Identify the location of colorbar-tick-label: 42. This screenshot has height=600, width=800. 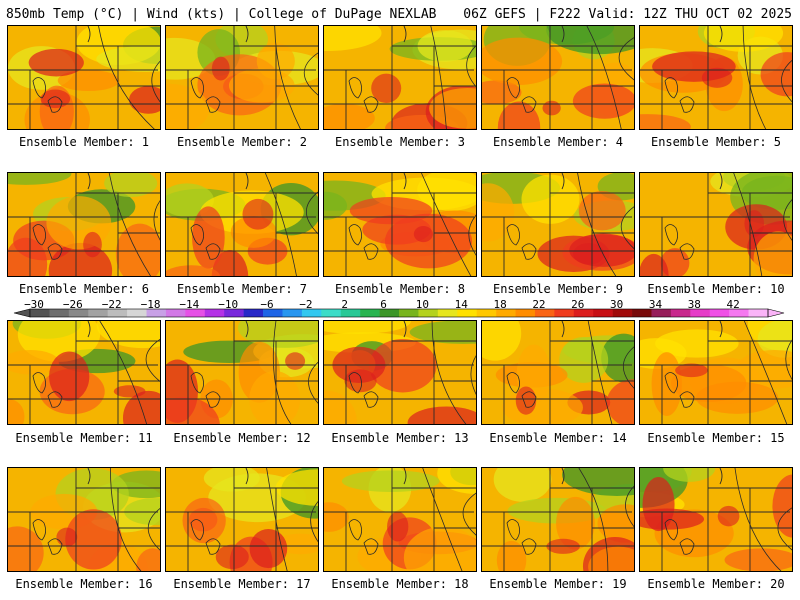
(733, 304).